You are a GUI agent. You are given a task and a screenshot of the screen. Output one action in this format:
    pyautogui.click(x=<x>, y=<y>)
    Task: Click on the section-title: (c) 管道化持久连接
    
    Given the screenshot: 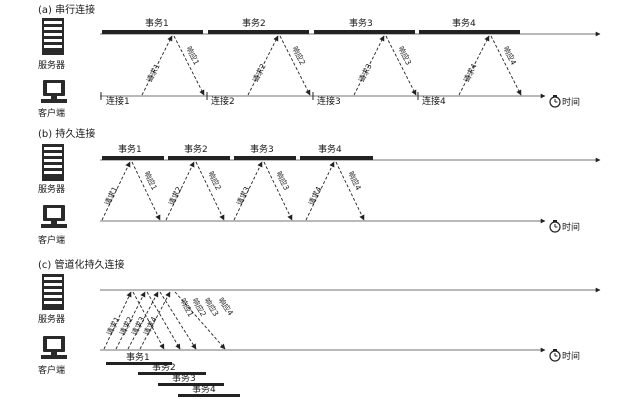 What is the action you would take?
    pyautogui.click(x=81, y=264)
    